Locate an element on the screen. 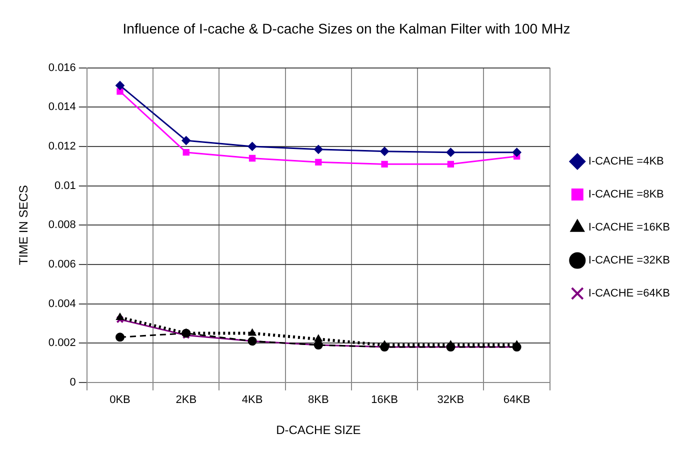 The width and height of the screenshot is (698, 455). x-tick-label: 8KB is located at coordinates (318, 400).